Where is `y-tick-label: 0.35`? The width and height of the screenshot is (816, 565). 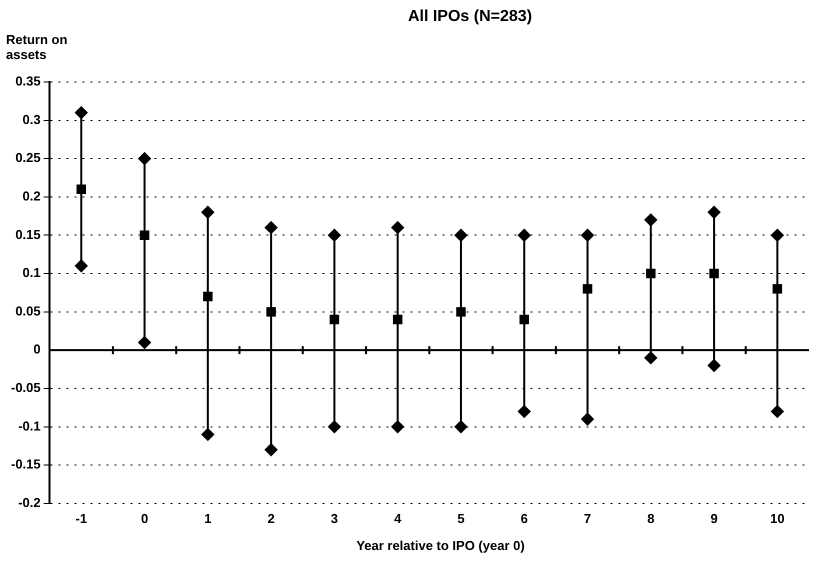
y-tick-label: 0.35 is located at coordinates (28, 81).